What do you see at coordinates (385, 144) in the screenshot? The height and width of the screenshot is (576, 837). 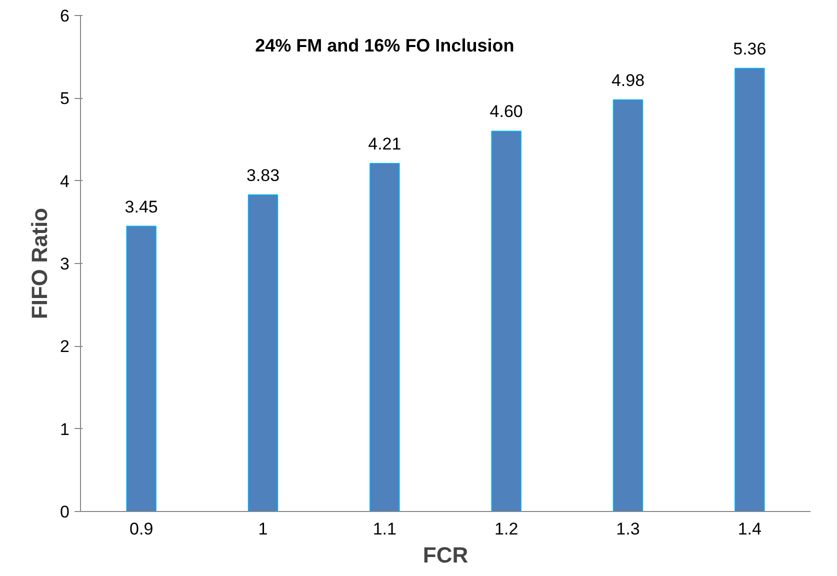 I see `data-label: 4.21` at bounding box center [385, 144].